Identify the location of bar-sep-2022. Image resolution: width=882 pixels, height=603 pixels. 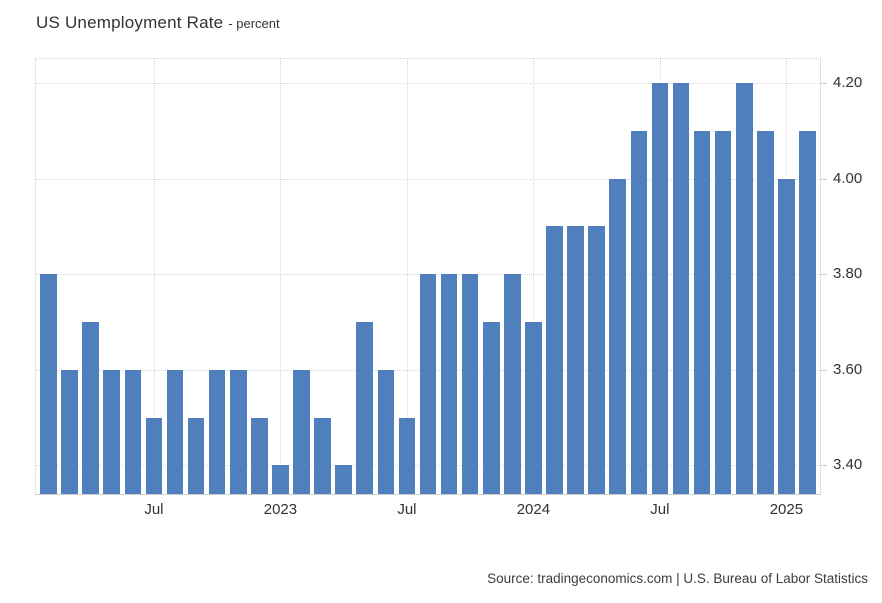
(196, 455).